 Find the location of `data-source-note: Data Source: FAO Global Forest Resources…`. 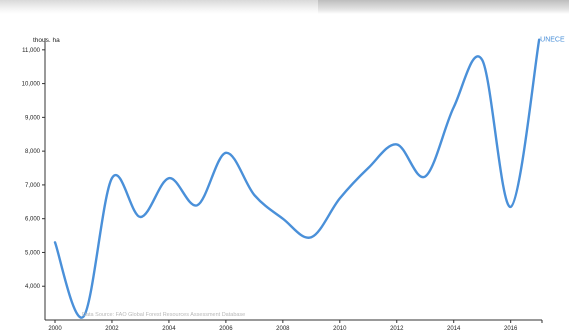

data-source-note: Data Source: FAO Global Forest Resources… is located at coordinates (163, 315).